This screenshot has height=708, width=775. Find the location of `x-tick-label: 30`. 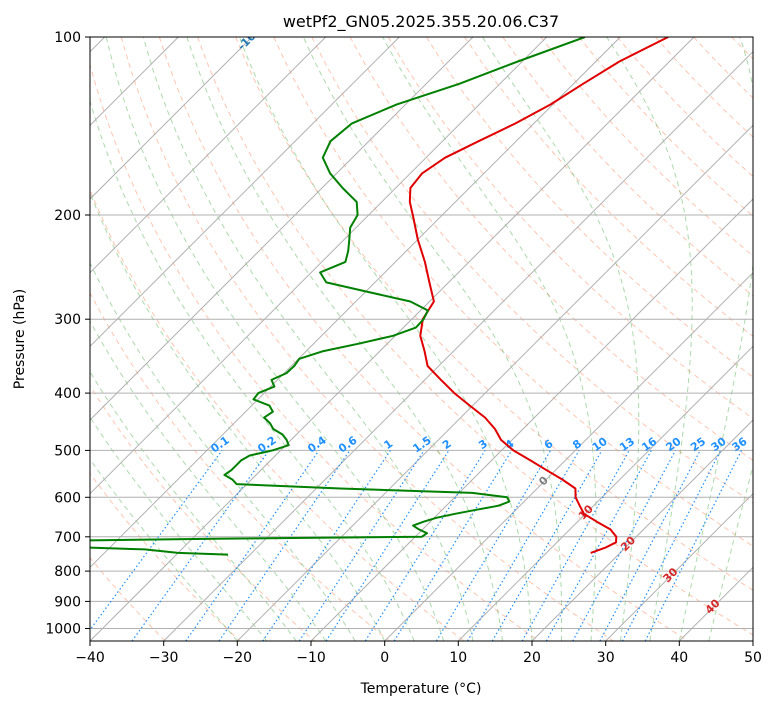

x-tick-label: 30 is located at coordinates (606, 658).